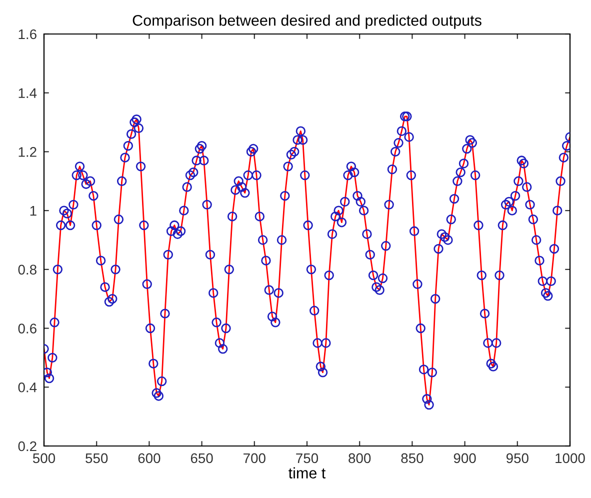 Image resolution: width=591 pixels, height=498 pixels. What do you see at coordinates (517, 458) in the screenshot?
I see `x-tick-label: 950` at bounding box center [517, 458].